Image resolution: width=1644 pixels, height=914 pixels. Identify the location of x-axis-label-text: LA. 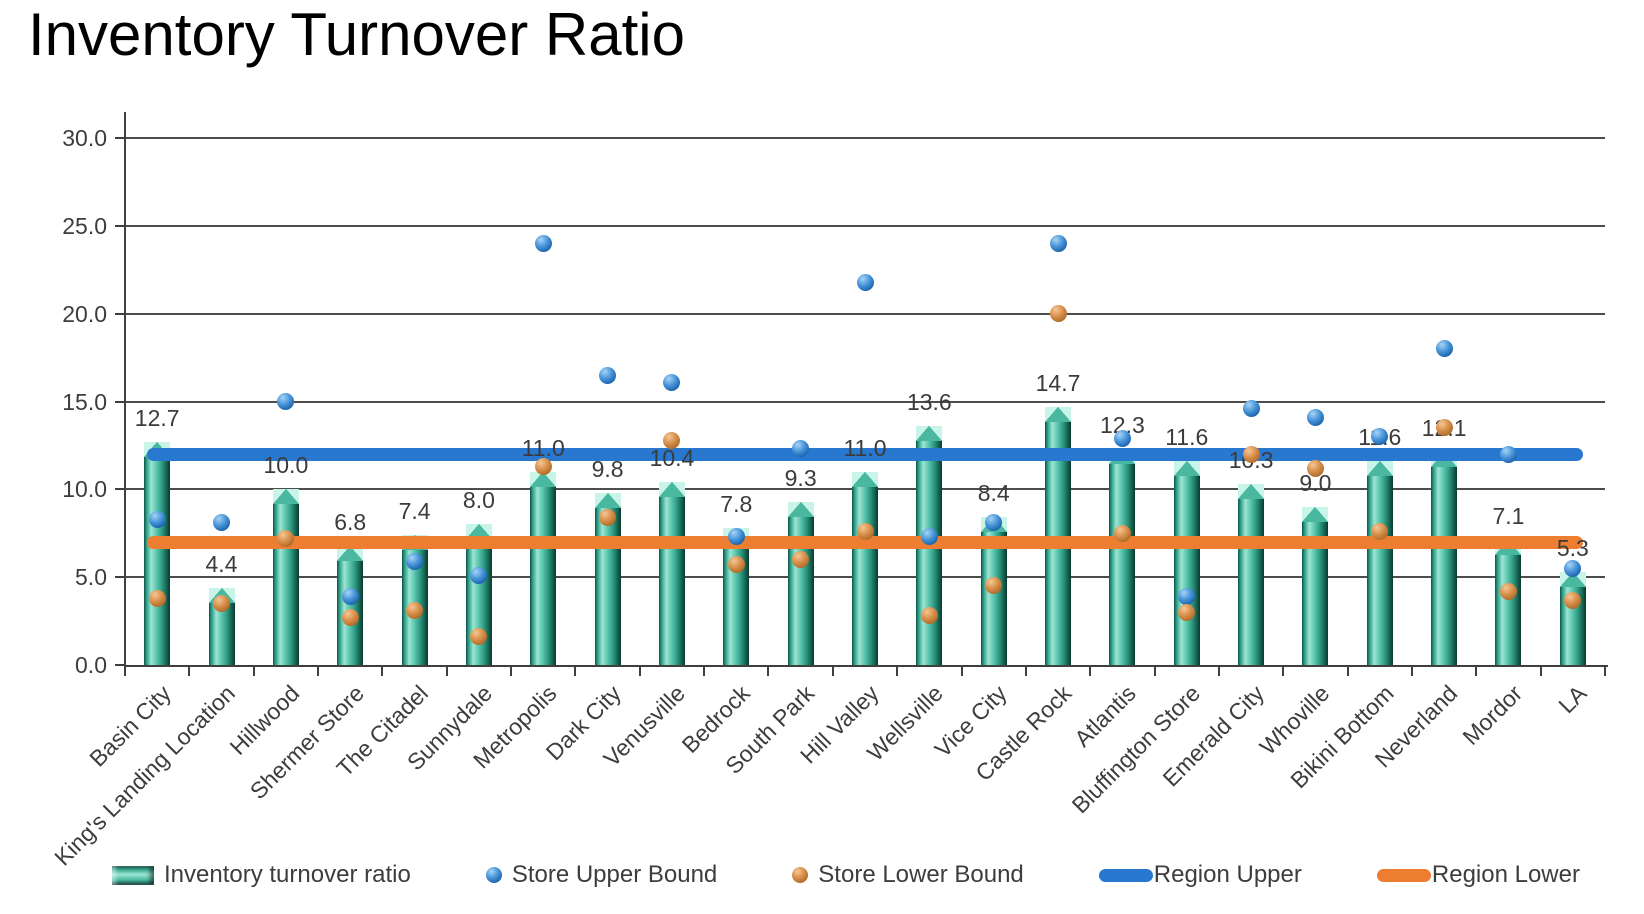
(1572, 699).